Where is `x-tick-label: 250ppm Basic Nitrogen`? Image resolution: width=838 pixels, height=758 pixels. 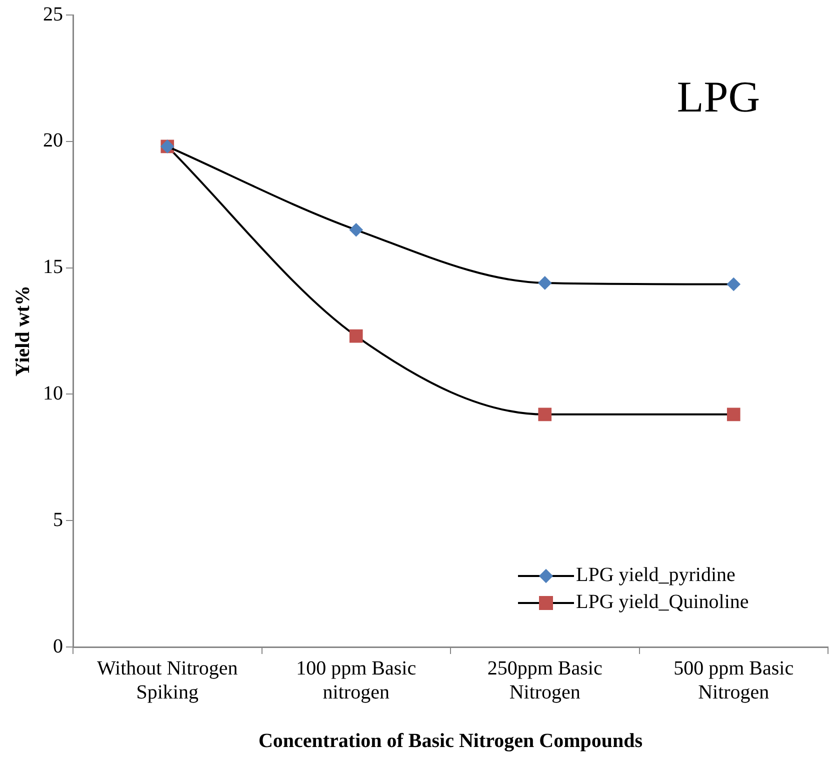 x-tick-label: 250ppm Basic Nitrogen is located at coordinates (544, 680).